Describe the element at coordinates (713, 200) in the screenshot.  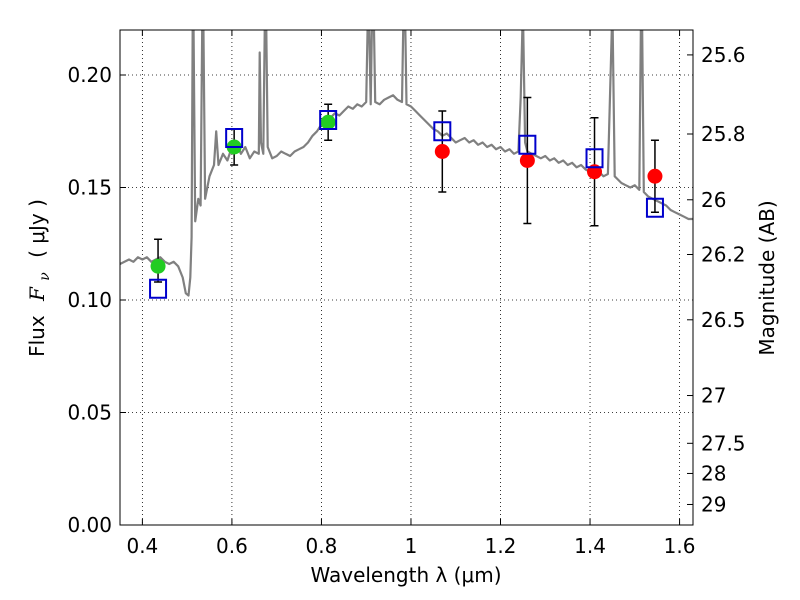
I see `y2-tick-label: 26` at that location.